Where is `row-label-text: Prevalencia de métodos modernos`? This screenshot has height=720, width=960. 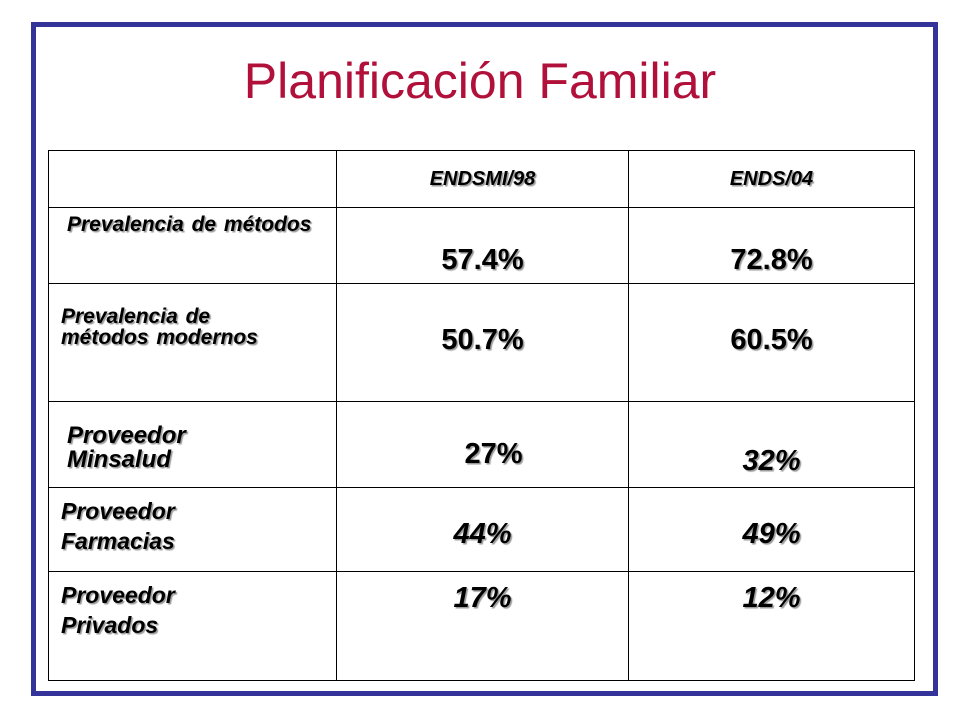
row-label-text: Prevalencia de métodos modernos is located at coordinates (159, 327).